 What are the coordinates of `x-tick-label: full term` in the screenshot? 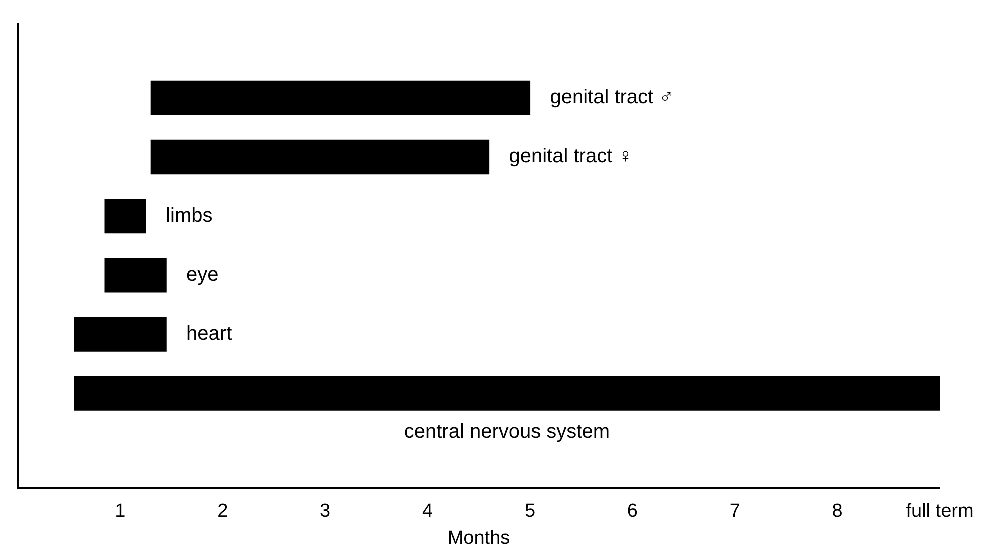 It's located at (940, 511).